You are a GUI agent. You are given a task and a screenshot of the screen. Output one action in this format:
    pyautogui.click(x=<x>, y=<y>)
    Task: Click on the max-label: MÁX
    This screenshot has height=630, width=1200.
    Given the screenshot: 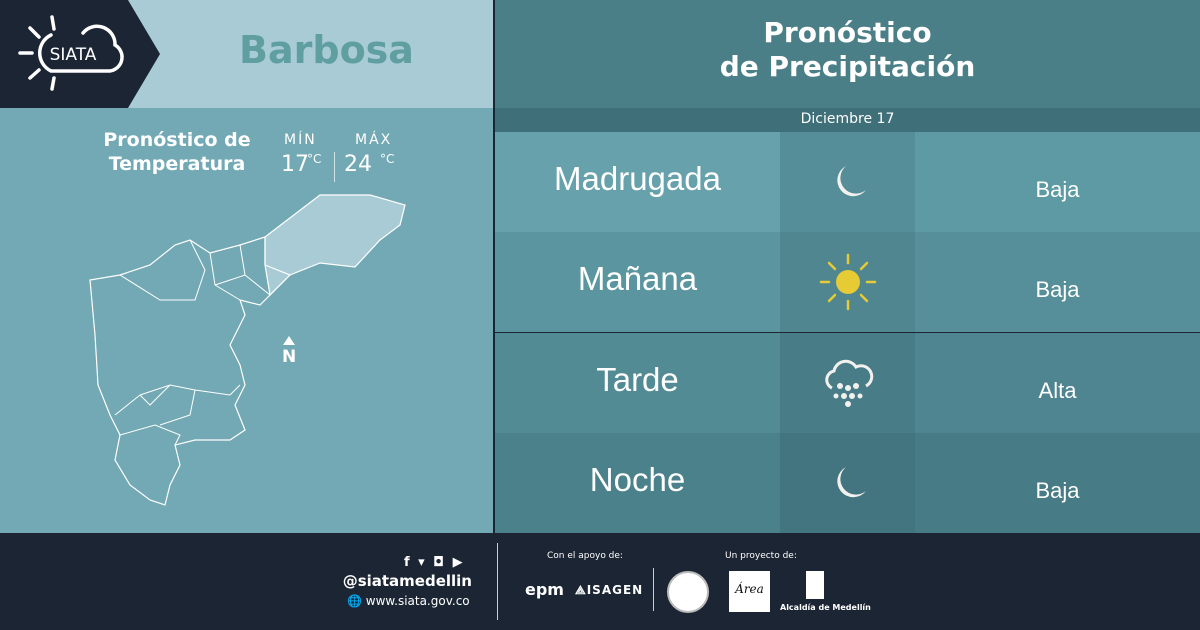 What is the action you would take?
    pyautogui.click(x=374, y=140)
    